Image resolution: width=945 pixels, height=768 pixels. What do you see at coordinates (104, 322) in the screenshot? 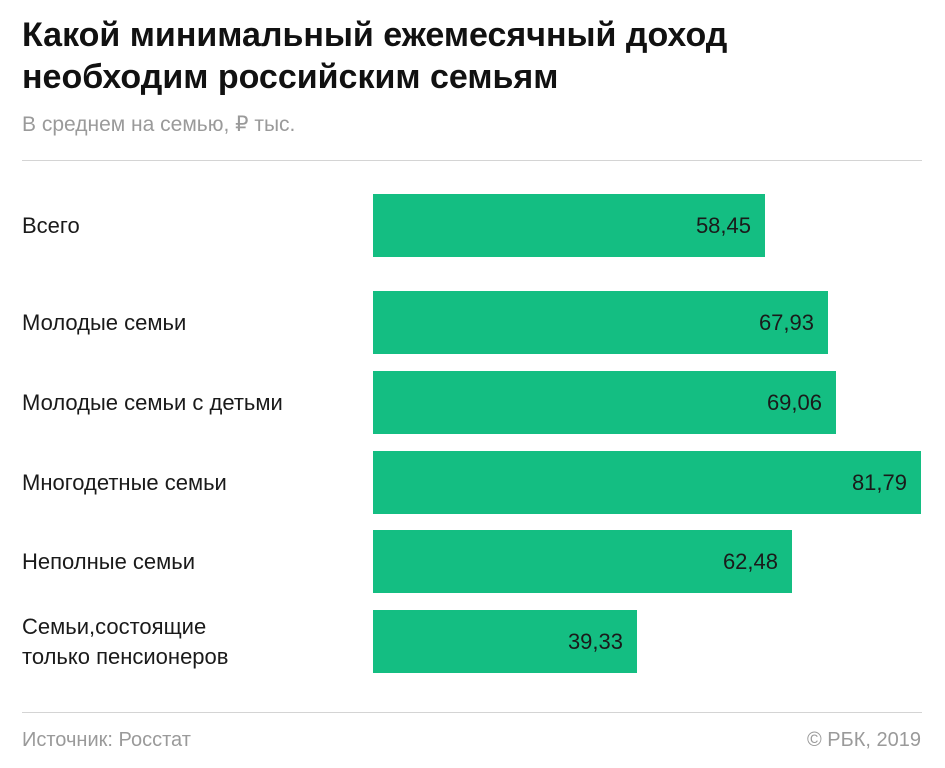
I see `category-label: Молодые семьи` at bounding box center [104, 322].